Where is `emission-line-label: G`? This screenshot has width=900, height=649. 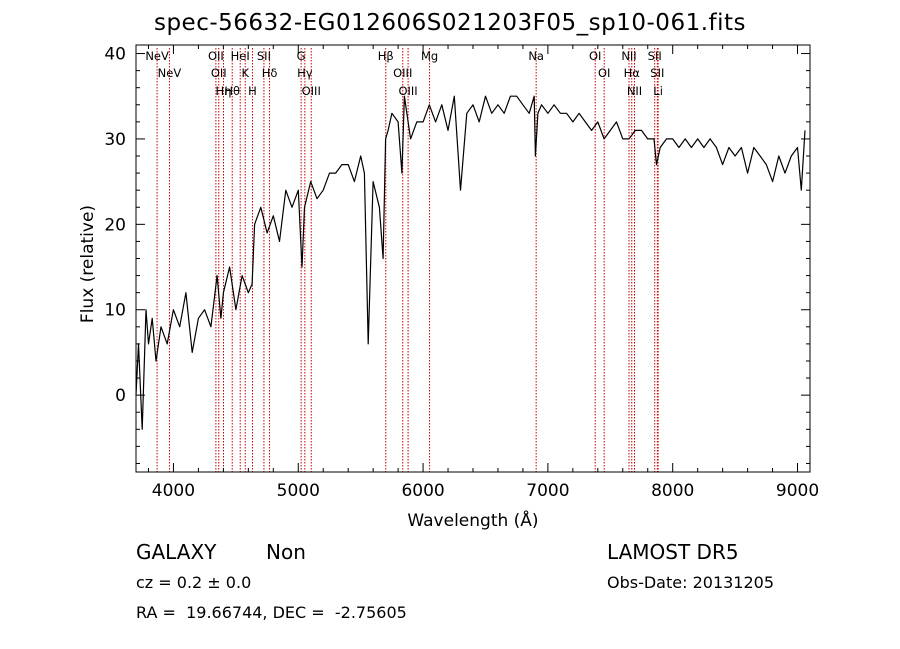
emission-line-label: G is located at coordinates (301, 56).